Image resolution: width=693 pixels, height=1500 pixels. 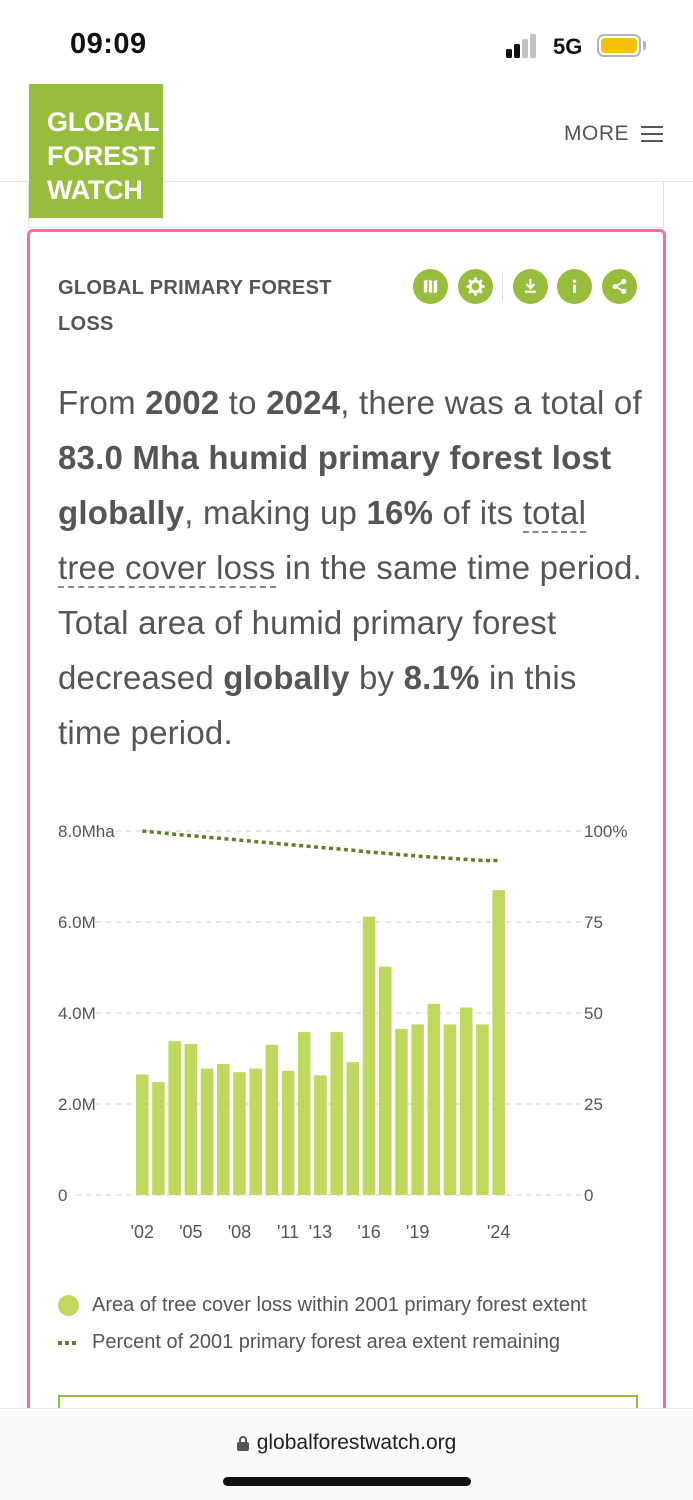 I want to click on network-label: 5G, so click(x=568, y=46).